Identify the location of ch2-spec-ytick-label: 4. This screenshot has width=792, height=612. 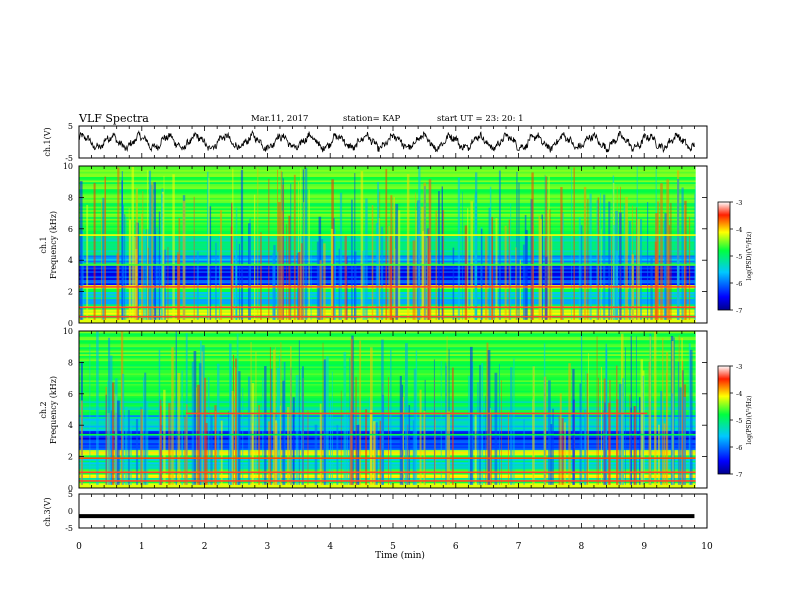
(70, 425).